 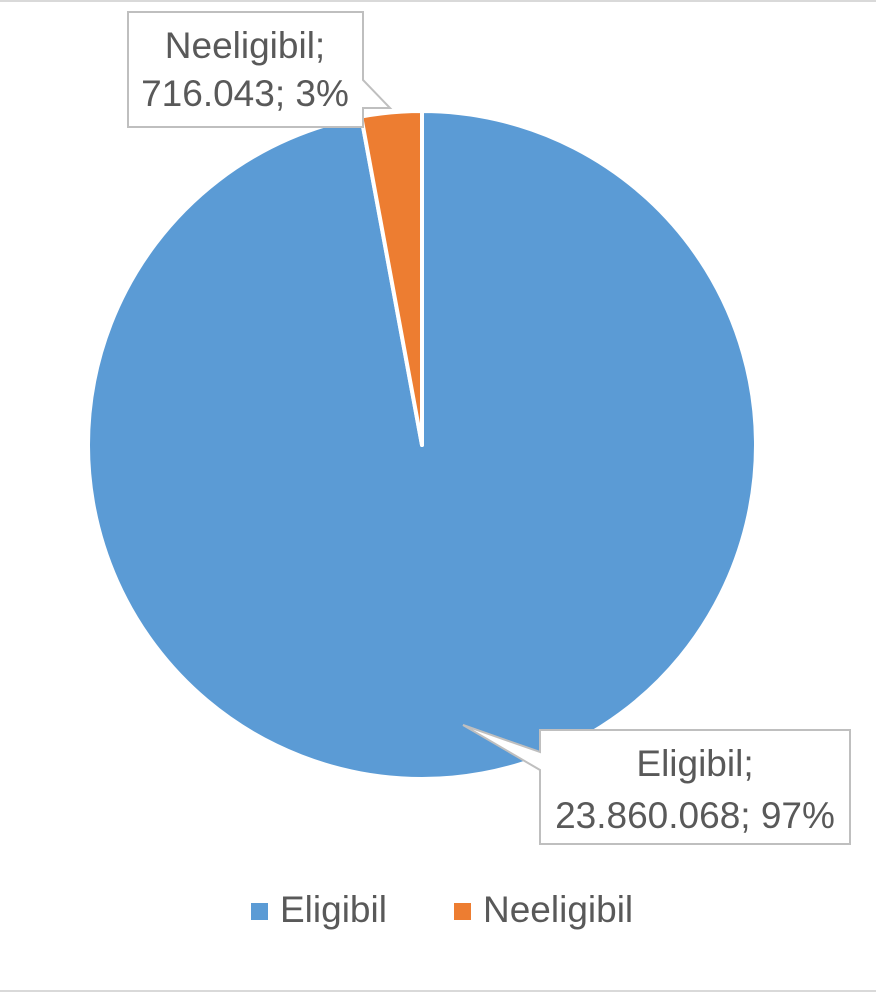 I want to click on bottom-border, so click(x=438, y=991).